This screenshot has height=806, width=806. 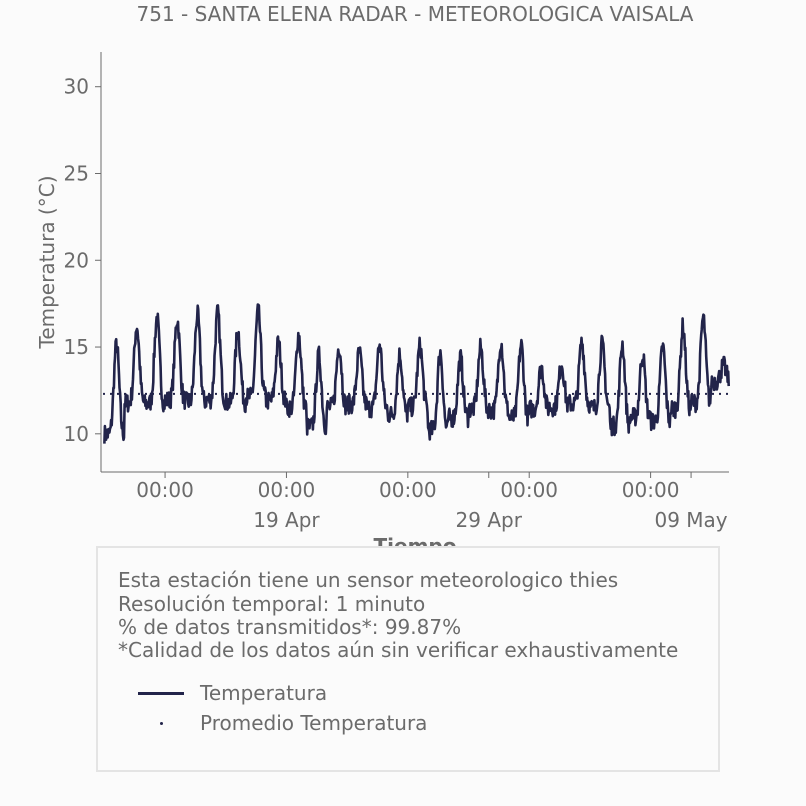 I want to click on legend-label-promedio: Promedio Temperatura, so click(x=314, y=723).